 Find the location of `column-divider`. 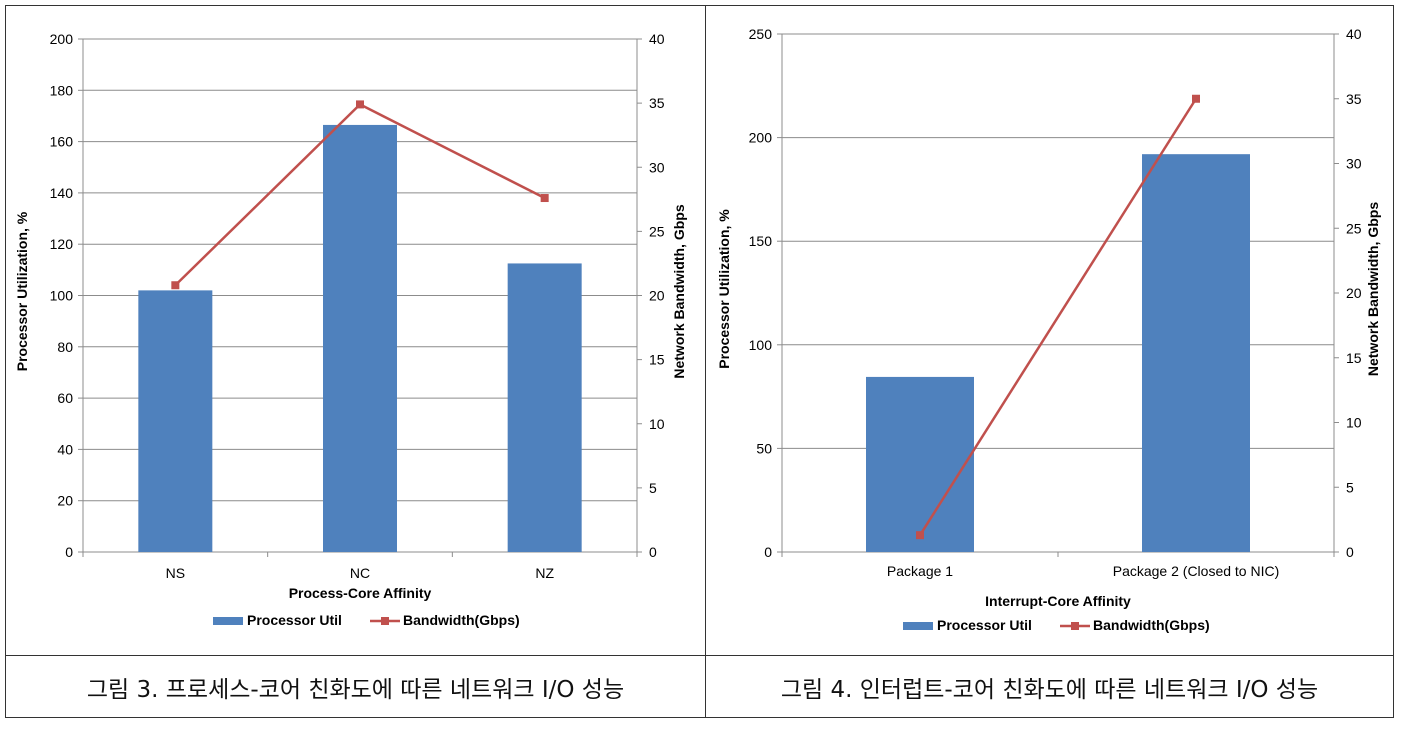

column-divider is located at coordinates (705, 361).